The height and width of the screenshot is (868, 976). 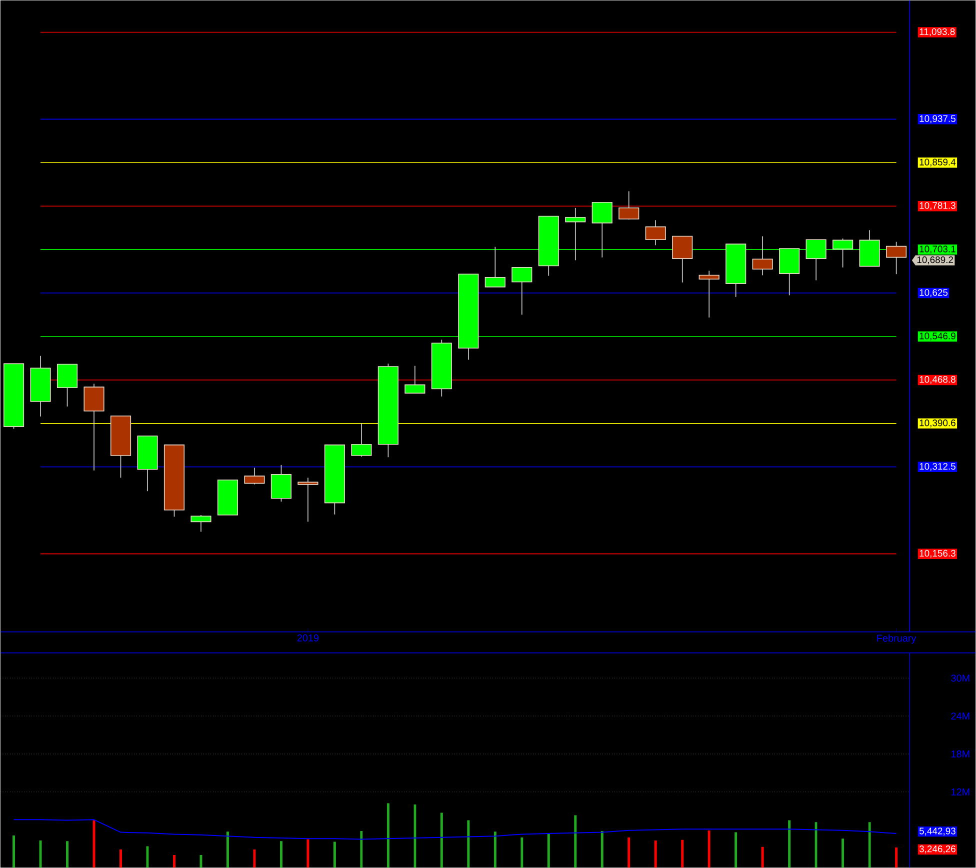 I want to click on y-tick-label: 10,625, so click(x=934, y=293).